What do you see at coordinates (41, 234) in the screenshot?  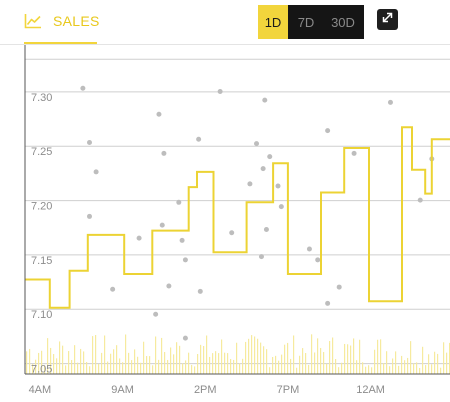 I see `y-axis-ticks: 7.05 7.10 7.15 7.20 7.25 7.30` at bounding box center [41, 234].